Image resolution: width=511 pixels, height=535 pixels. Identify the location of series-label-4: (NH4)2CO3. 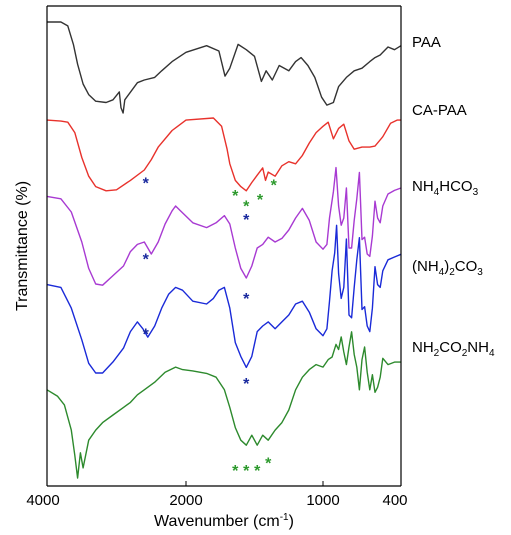
(447, 268).